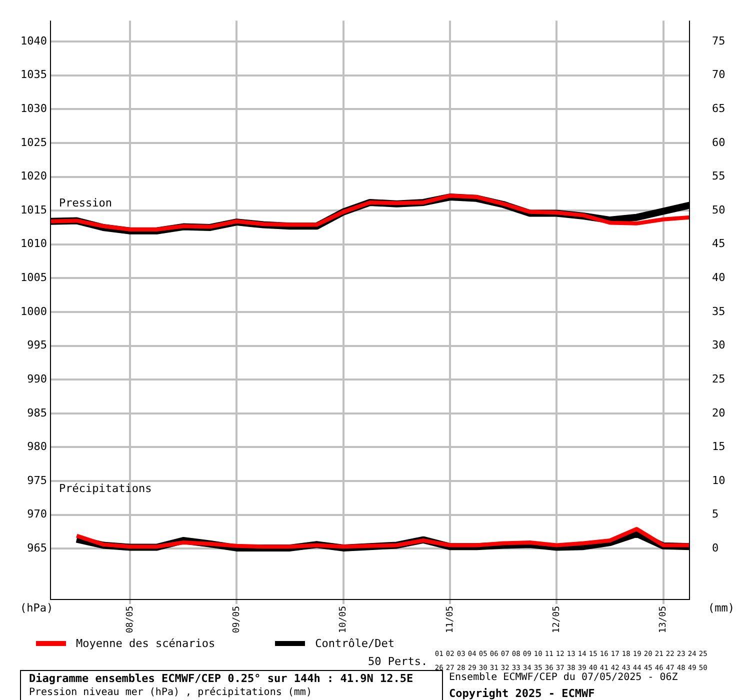 This screenshot has width=740, height=700. I want to click on x-tick-label: 08/05, so click(130, 620).